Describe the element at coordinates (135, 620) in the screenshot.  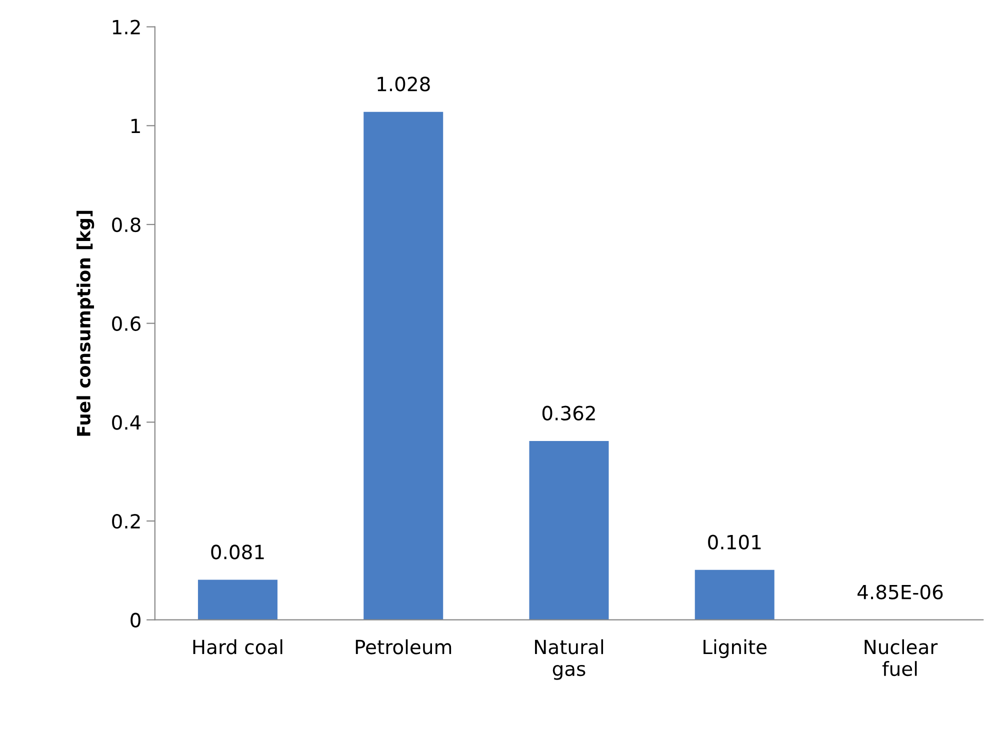
I see `y-tick-label: 0` at that location.